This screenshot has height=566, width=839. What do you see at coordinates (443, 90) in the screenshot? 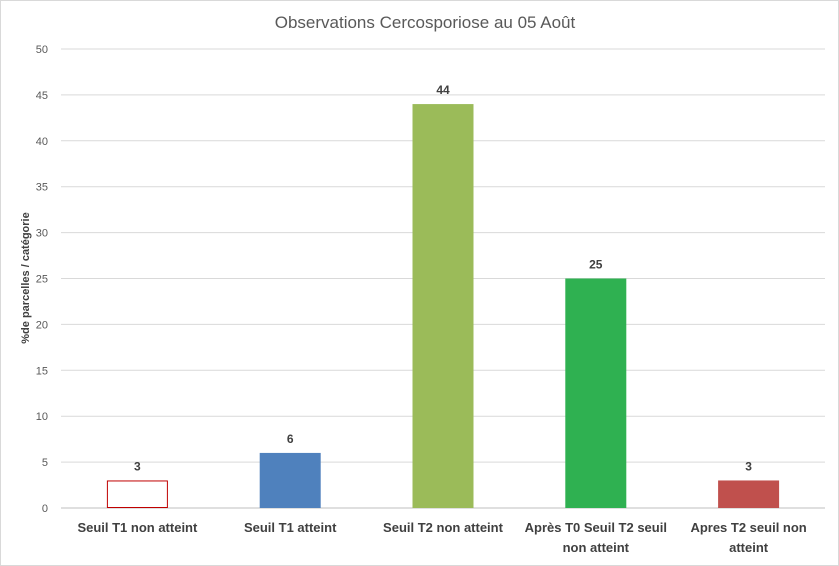
I see `bar-value-label: 44` at bounding box center [443, 90].